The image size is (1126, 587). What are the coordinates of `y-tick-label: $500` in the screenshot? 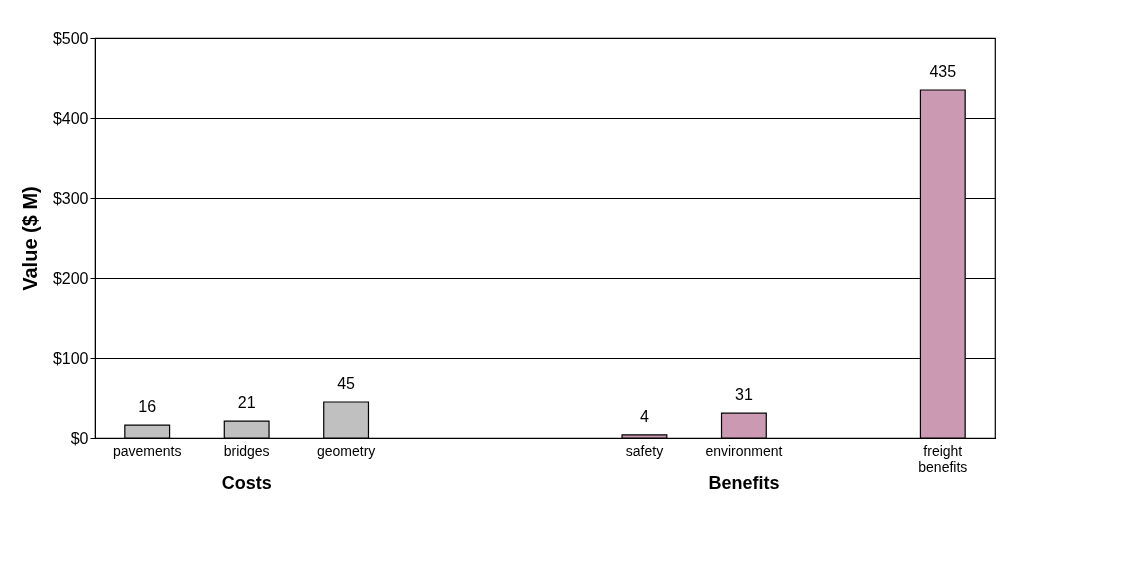 It's located at (70, 38).